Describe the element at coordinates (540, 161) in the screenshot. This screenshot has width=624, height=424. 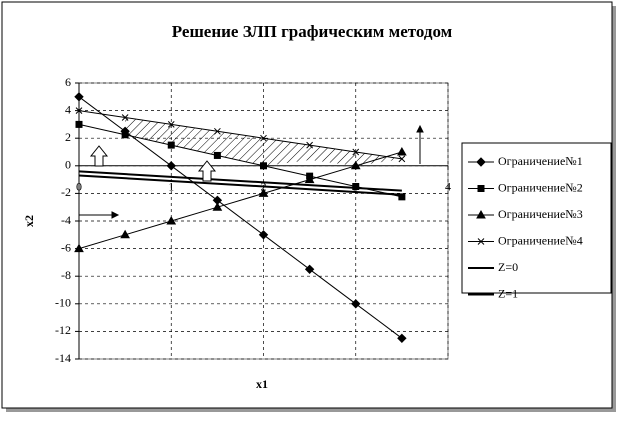
I see `legend-label: Ограничение№1` at that location.